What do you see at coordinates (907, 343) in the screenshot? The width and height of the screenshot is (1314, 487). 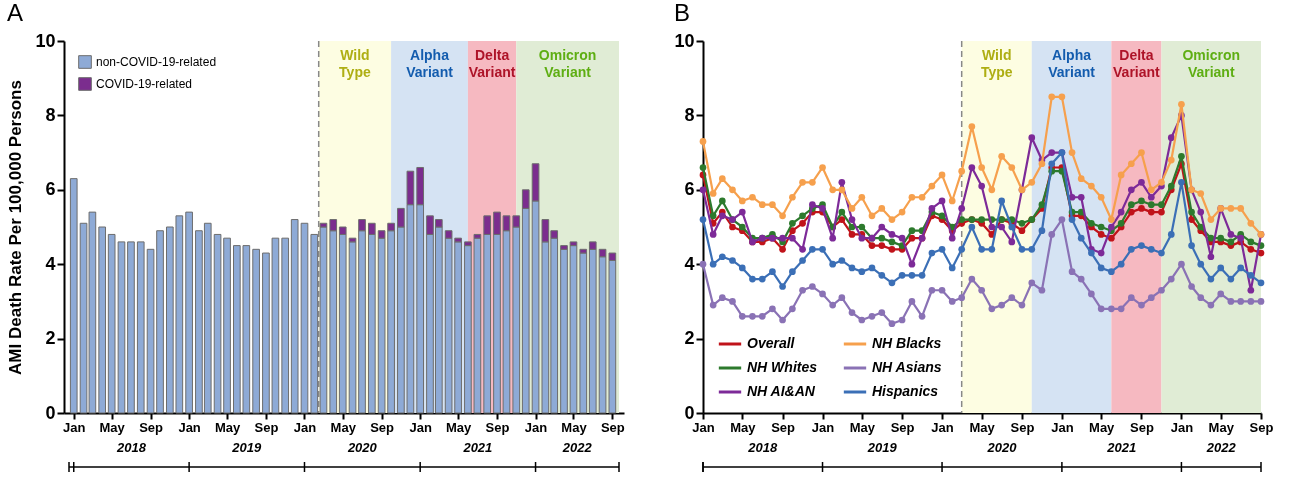 I see `legend-label: NH Blacks` at bounding box center [907, 343].